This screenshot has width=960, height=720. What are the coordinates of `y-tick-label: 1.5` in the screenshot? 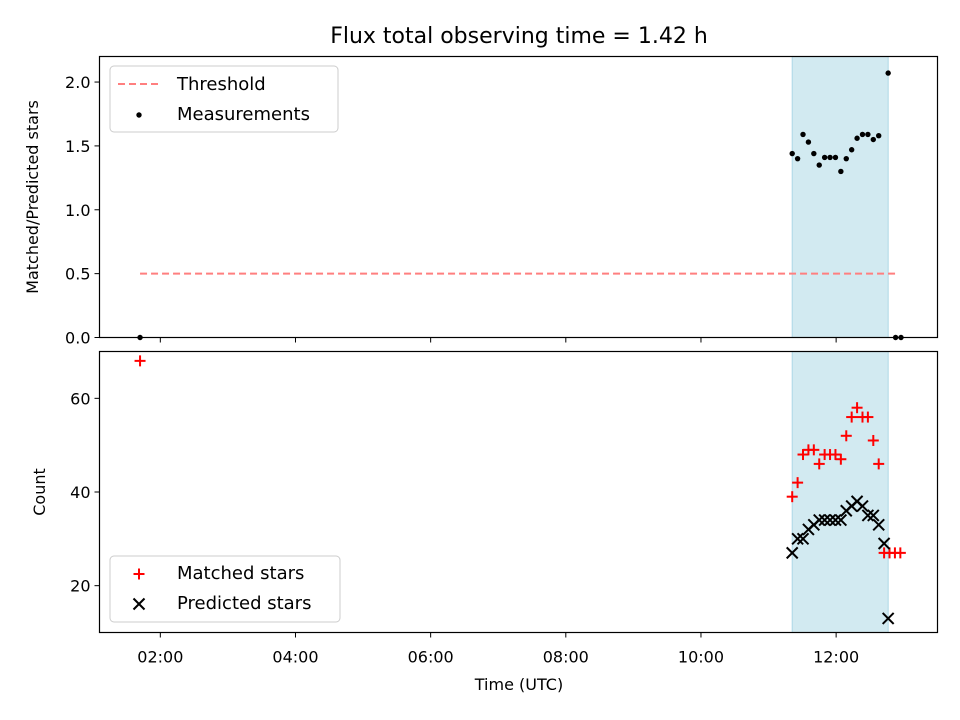 It's located at (77, 146).